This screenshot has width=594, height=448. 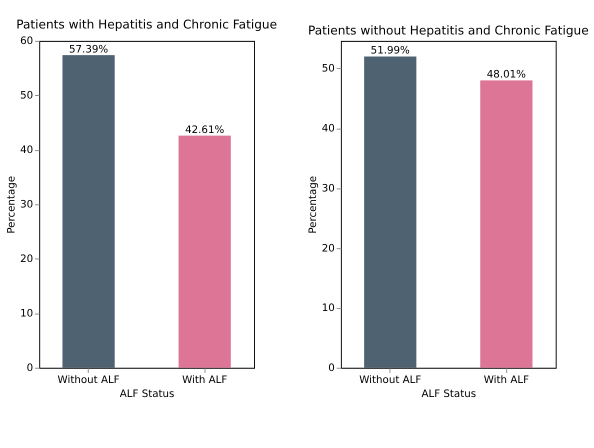 I want to click on data-label: 42.61%, so click(x=204, y=130).